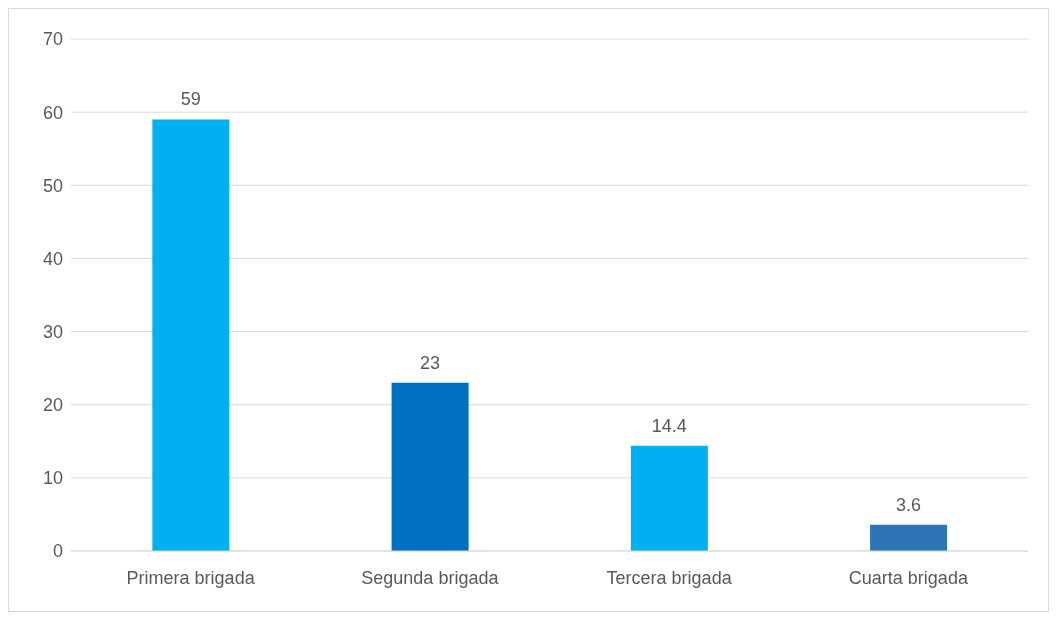  Describe the element at coordinates (190, 99) in the screenshot. I see `data-label: 59` at that location.